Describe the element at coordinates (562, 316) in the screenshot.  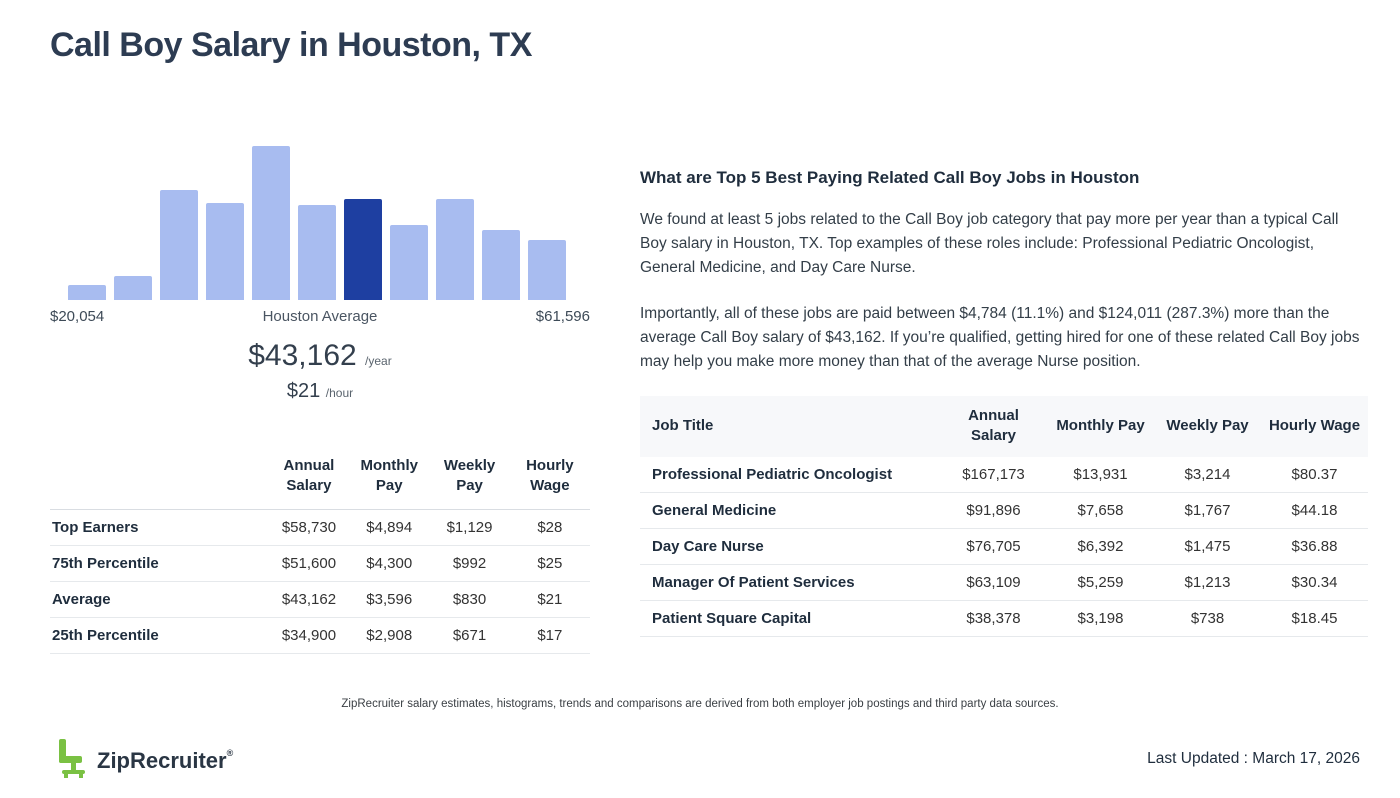
I see `histogram-max-label: $61,596` at that location.